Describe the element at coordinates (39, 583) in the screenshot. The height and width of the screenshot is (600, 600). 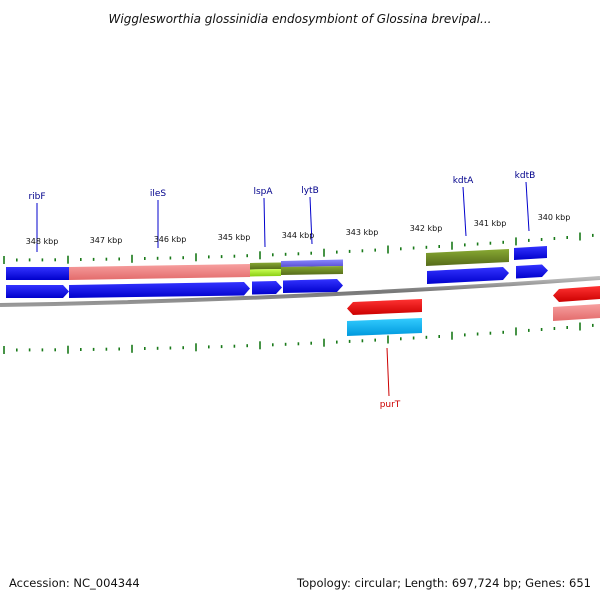
I see `accession-label: Accession:` at that location.